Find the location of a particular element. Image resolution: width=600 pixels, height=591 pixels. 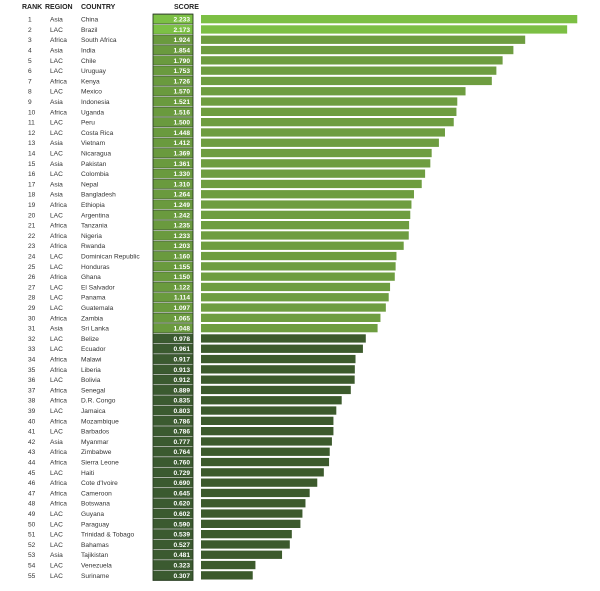

country-cell: Bangladesh is located at coordinates (98, 195).